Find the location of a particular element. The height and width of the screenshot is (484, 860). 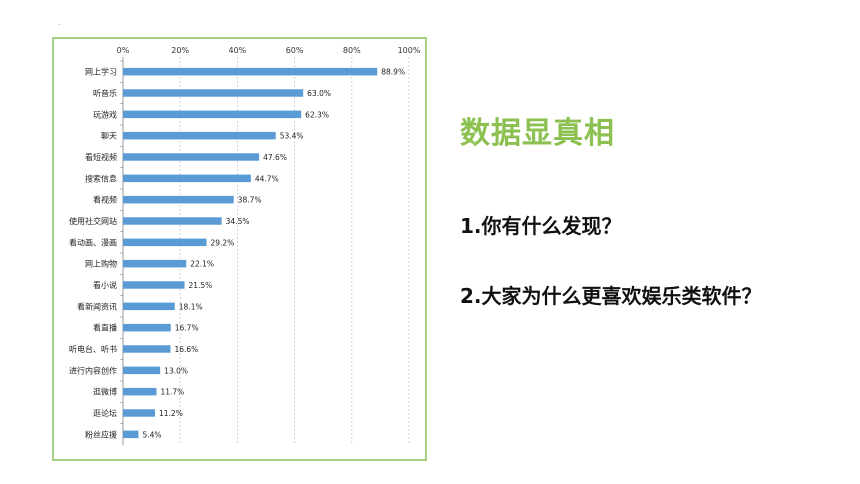

value-label: 18.1% is located at coordinates (191, 306).